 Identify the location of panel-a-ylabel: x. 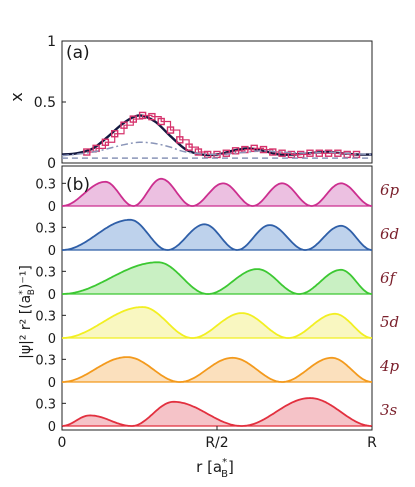
(16, 96).